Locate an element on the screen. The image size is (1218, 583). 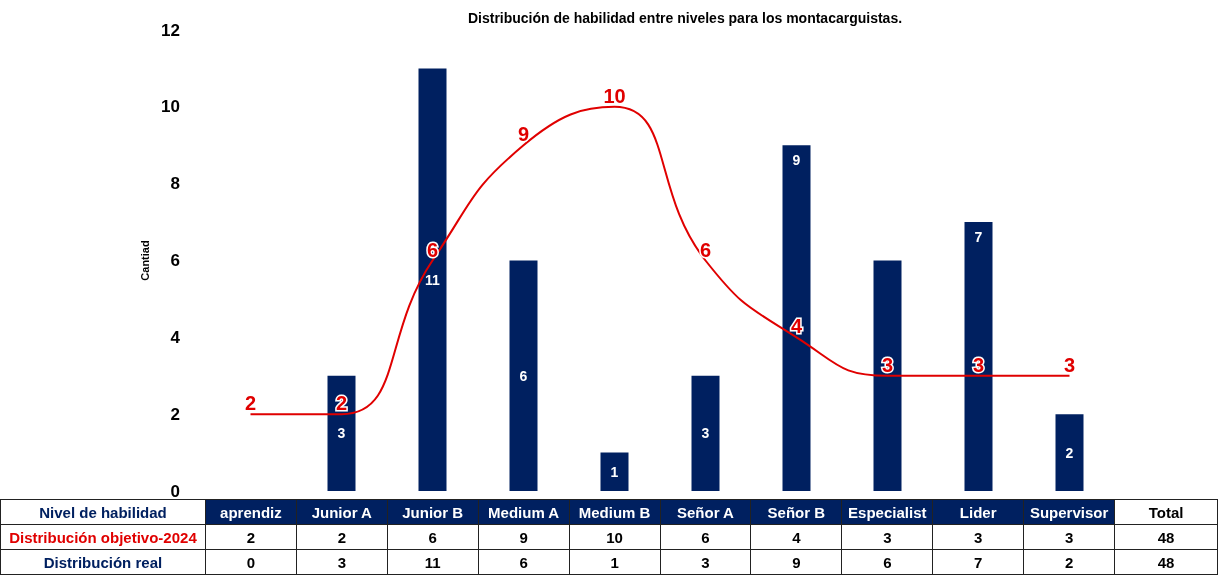
x-tick-label: Especialist is located at coordinates (887, 512).